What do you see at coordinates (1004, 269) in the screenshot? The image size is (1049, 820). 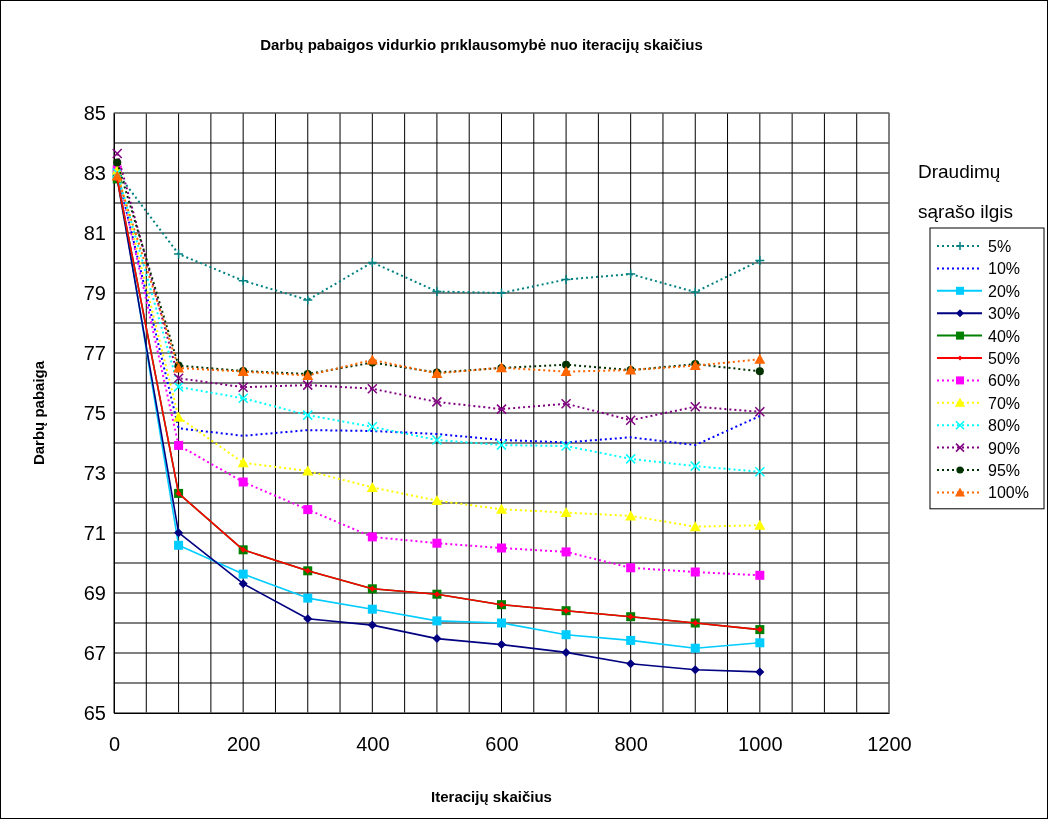 I see `legend-label: 10%` at bounding box center [1004, 269].